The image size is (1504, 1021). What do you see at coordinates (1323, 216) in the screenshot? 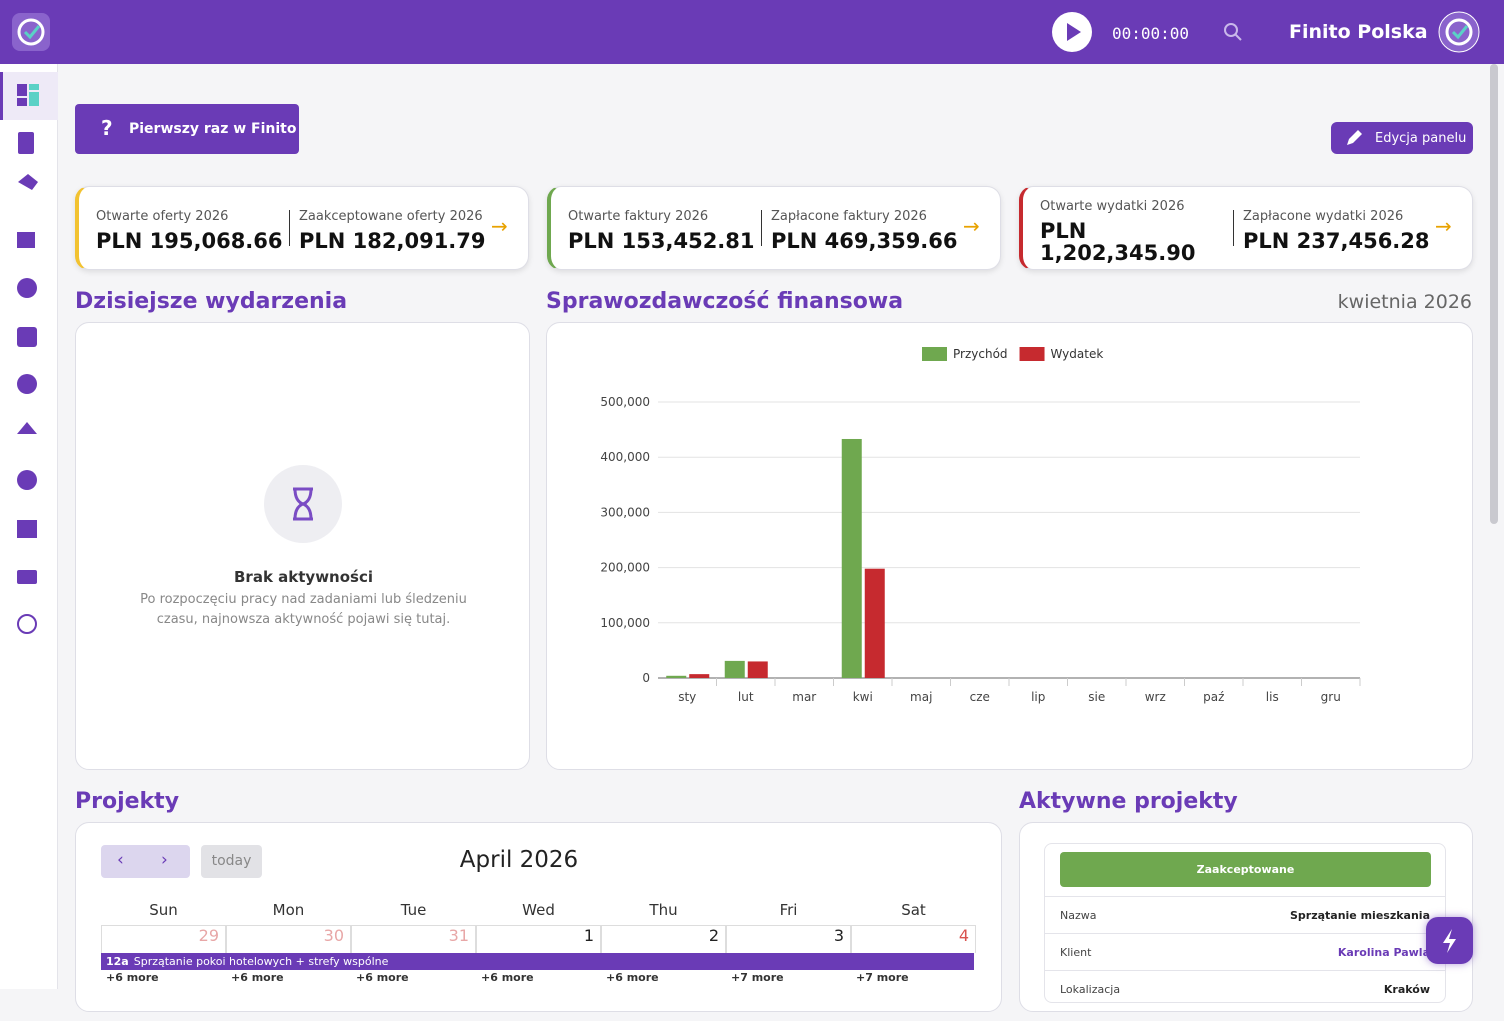
I see `kpi-label: Zapłacone wydatki 2026` at bounding box center [1323, 216].